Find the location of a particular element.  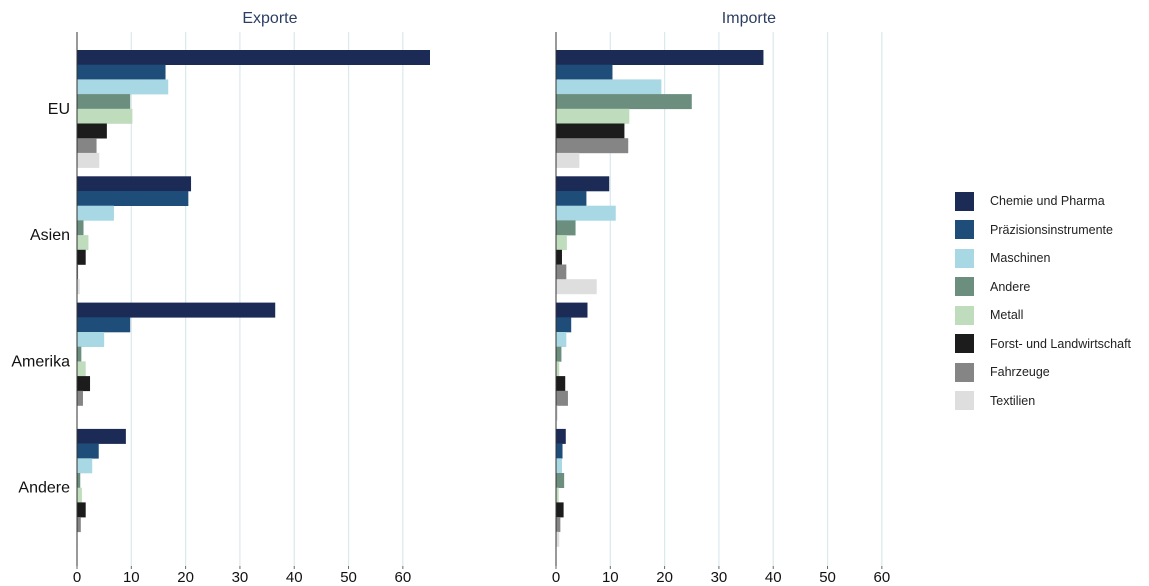

exporte-x-tick-label: 60 is located at coordinates (403, 577).